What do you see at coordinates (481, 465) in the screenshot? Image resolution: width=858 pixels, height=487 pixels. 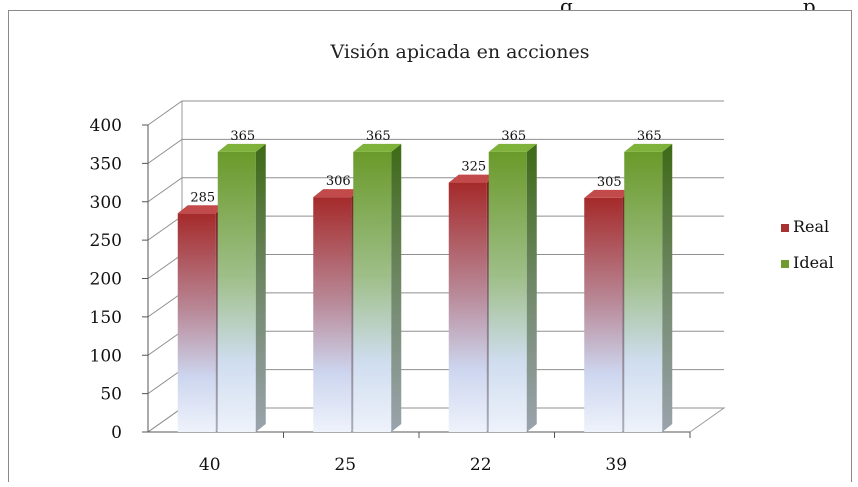 I see `x-tick-label: 22` at bounding box center [481, 465].